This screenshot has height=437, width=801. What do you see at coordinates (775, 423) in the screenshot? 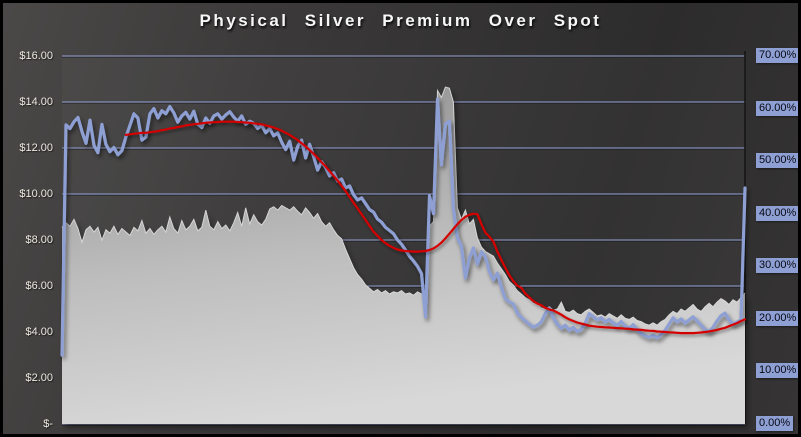
I see `right-axis-tick-label: 0.00%` at bounding box center [775, 423].